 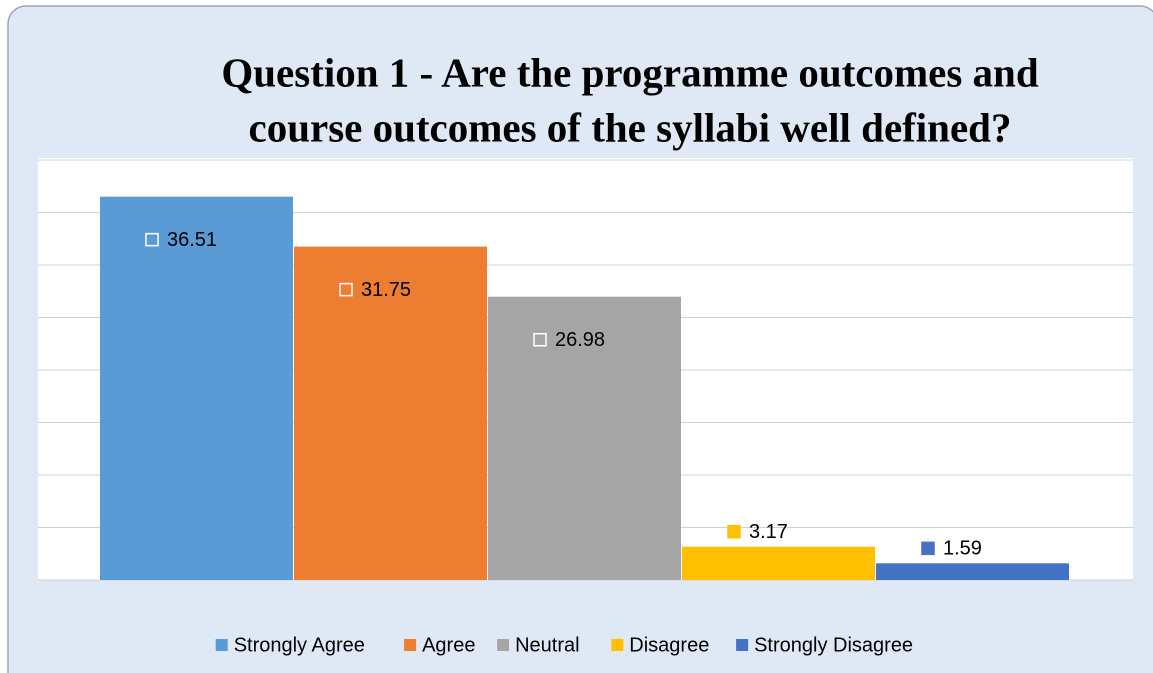 I want to click on legend-label: Strongly Disagree, so click(x=833, y=645).